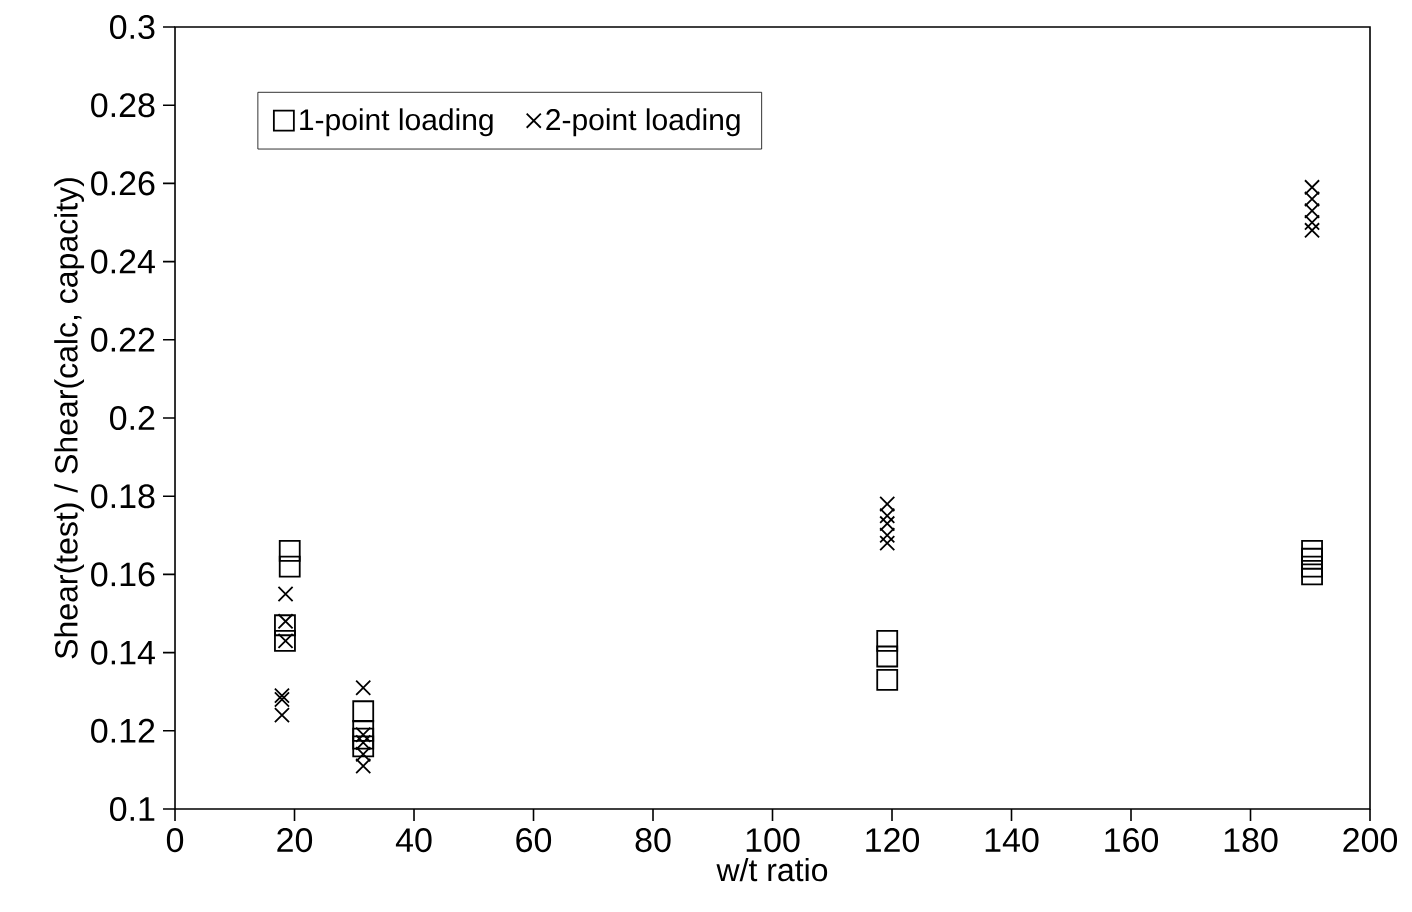  Describe the element at coordinates (132, 418) in the screenshot. I see `y-tick-label: 0.2` at that location.